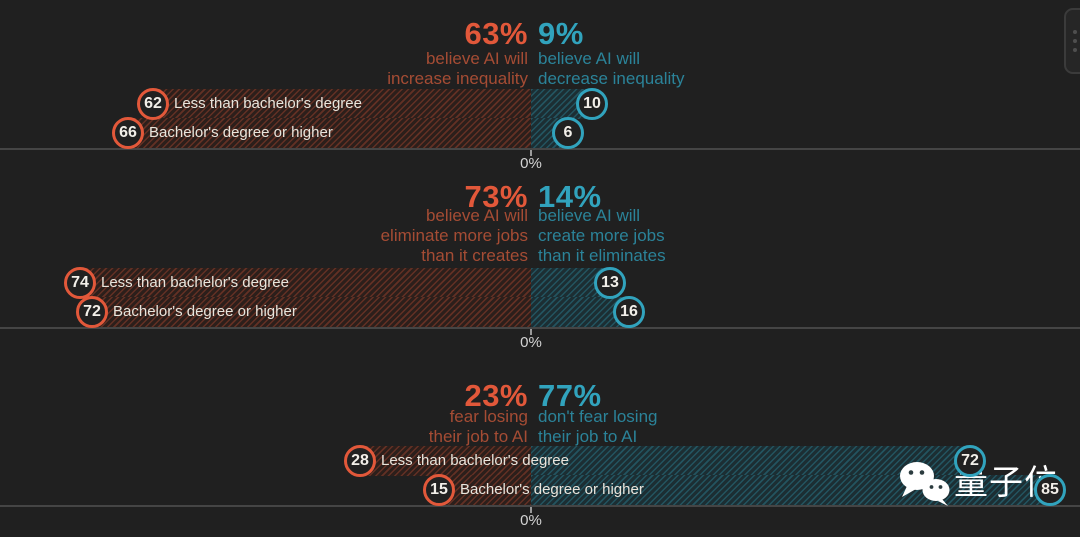 The height and width of the screenshot is (537, 1080). I want to click on value-circle-right: 85, so click(1050, 490).